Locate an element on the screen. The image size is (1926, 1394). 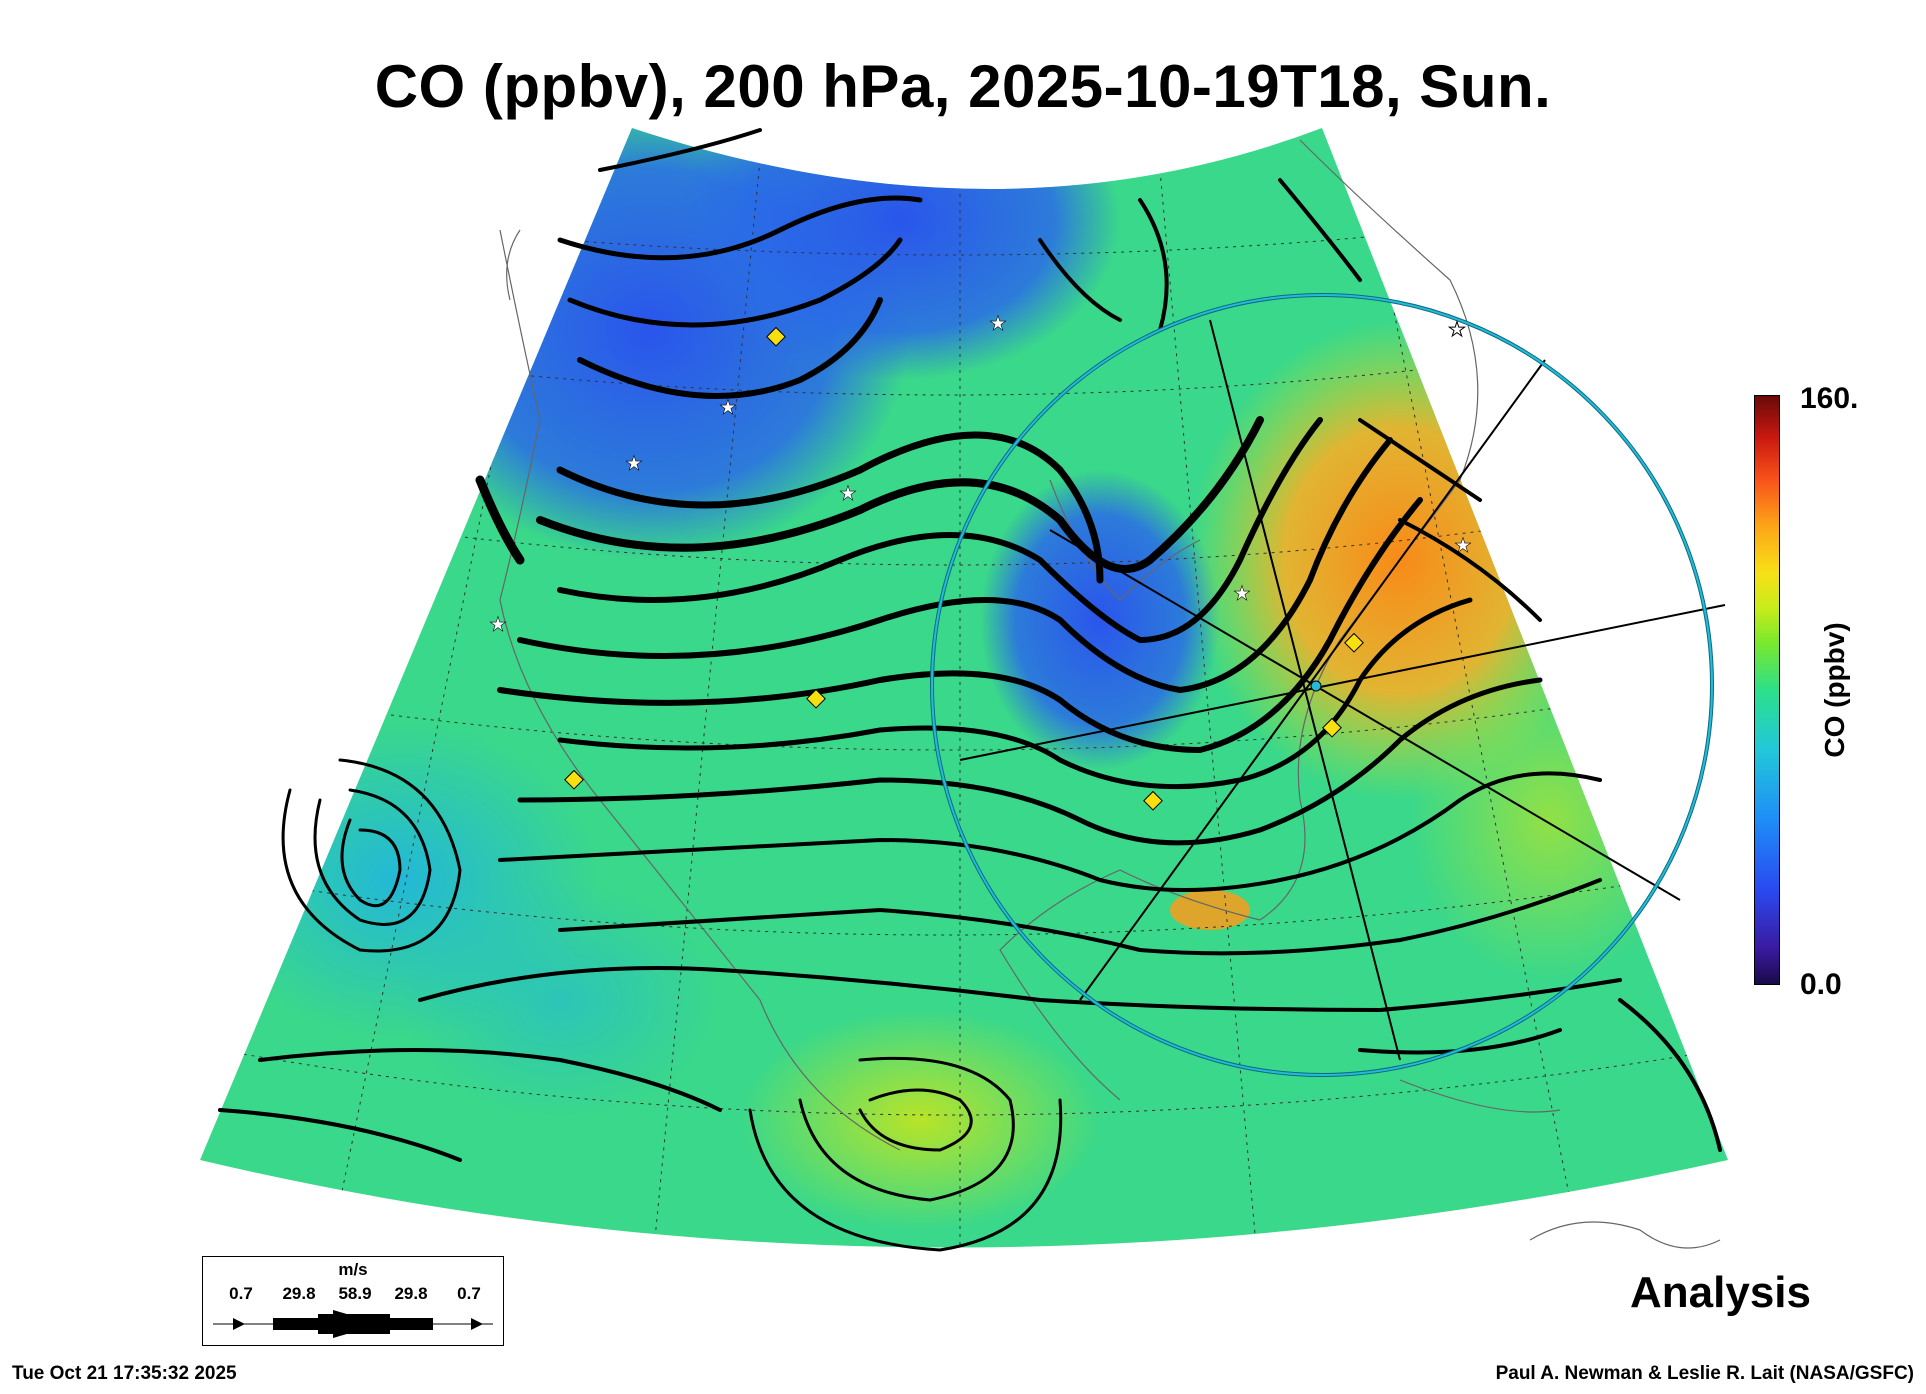
timestamp: Tue Oct 21 17:35:32 2025 is located at coordinates (124, 1373).